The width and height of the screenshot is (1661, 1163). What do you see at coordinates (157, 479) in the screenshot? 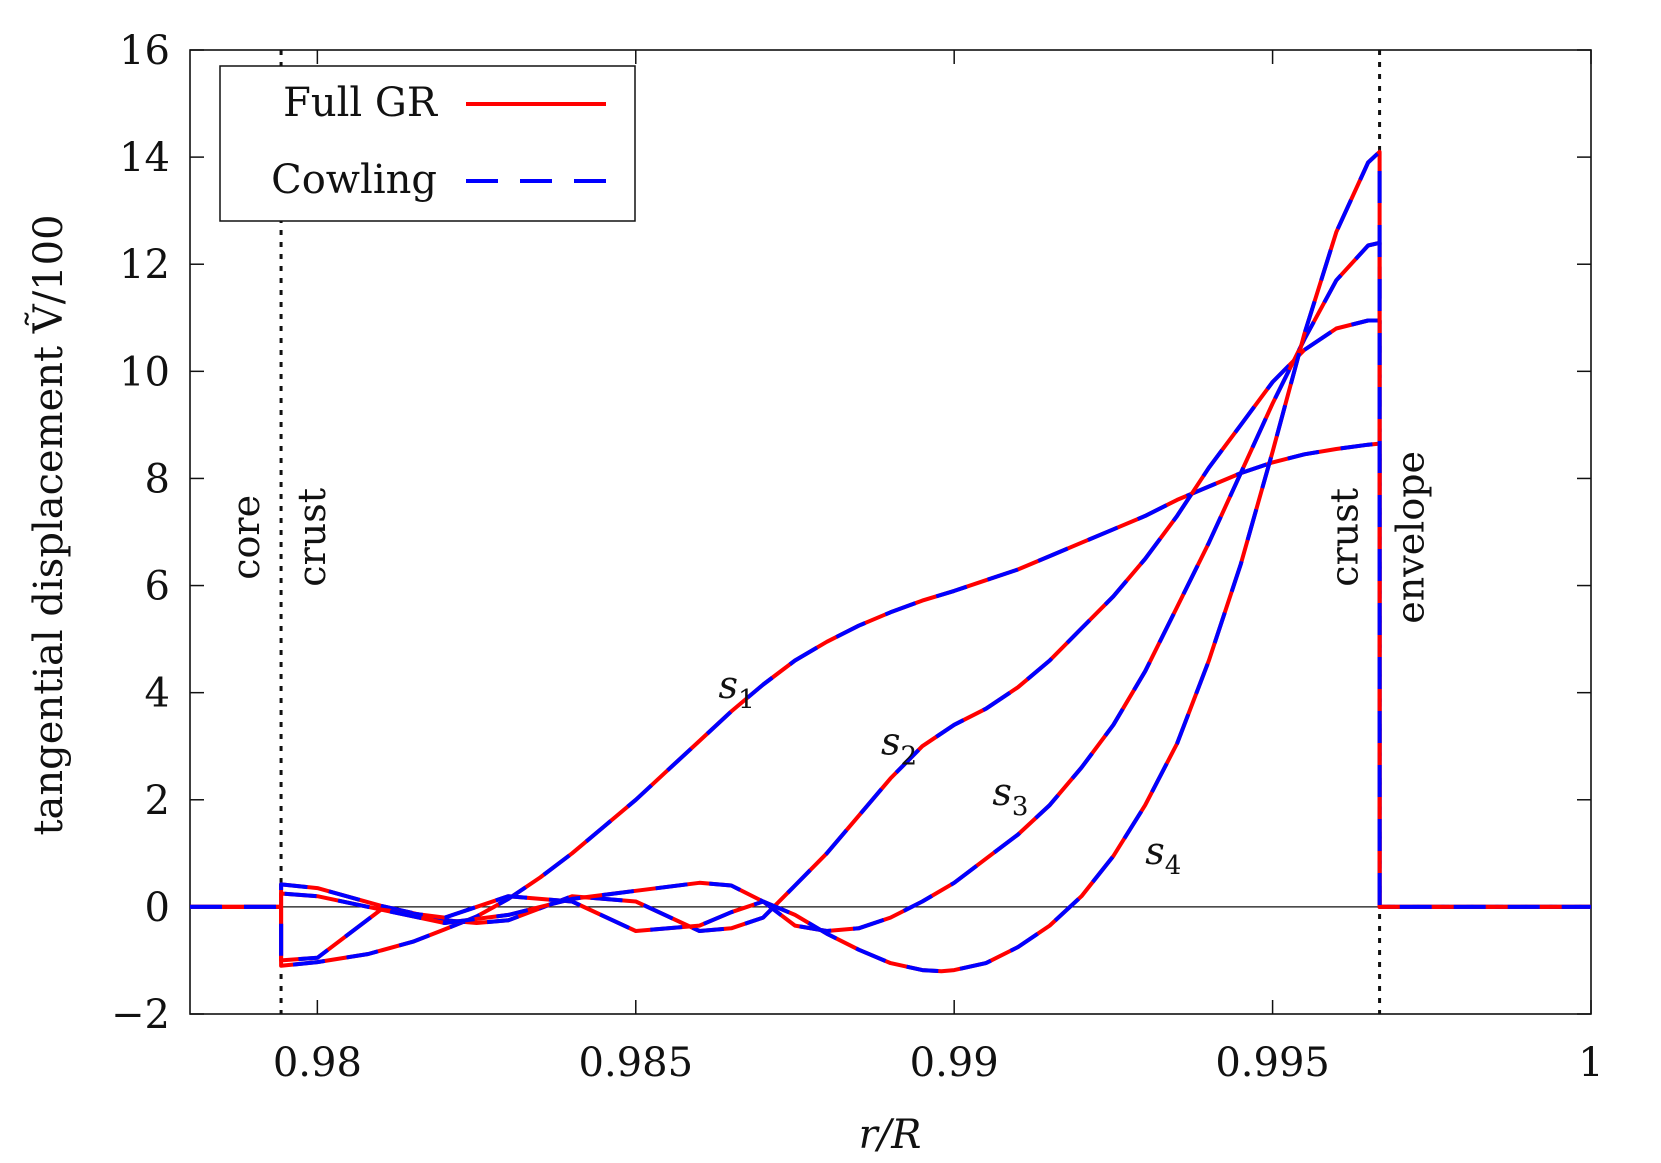
I see `y-tick-label: 8` at bounding box center [157, 479].